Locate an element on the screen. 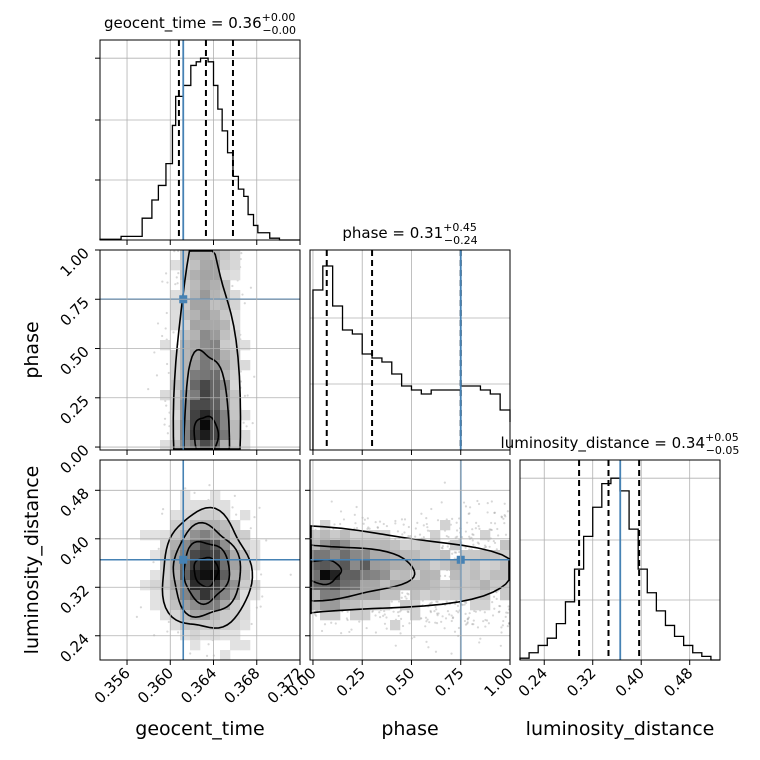 The height and width of the screenshot is (760, 760). marginal-grid-geocent_time is located at coordinates (200, 140).